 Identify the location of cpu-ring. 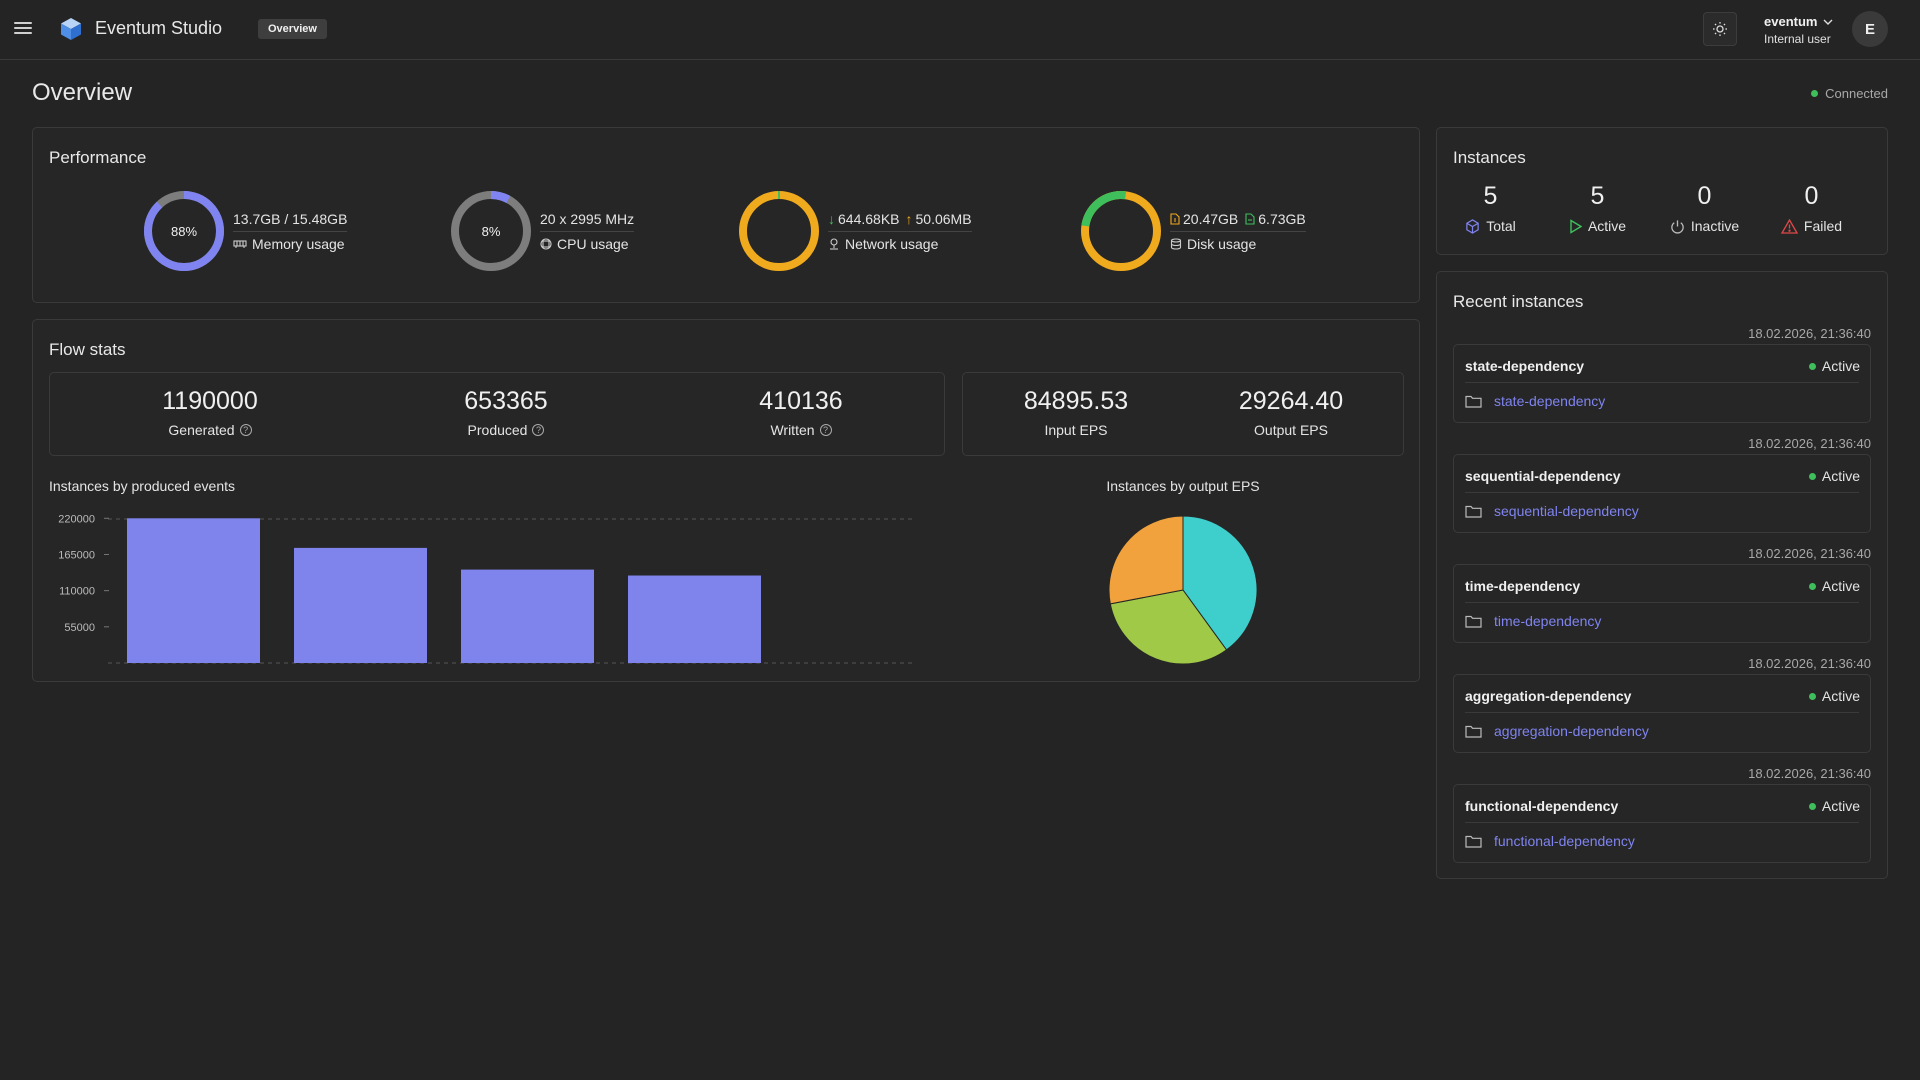
(491, 231).